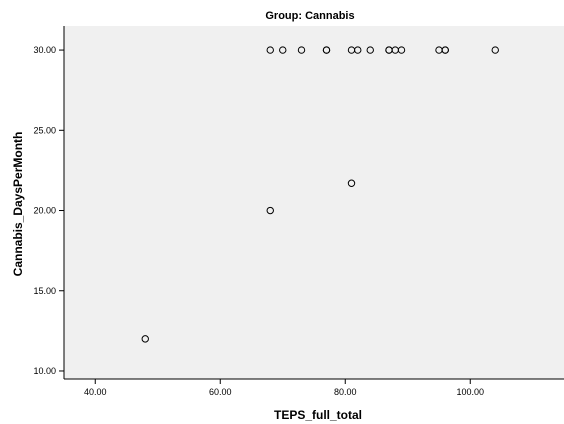  What do you see at coordinates (318, 415) in the screenshot?
I see `x-axis-label: TEPS_full_total` at bounding box center [318, 415].